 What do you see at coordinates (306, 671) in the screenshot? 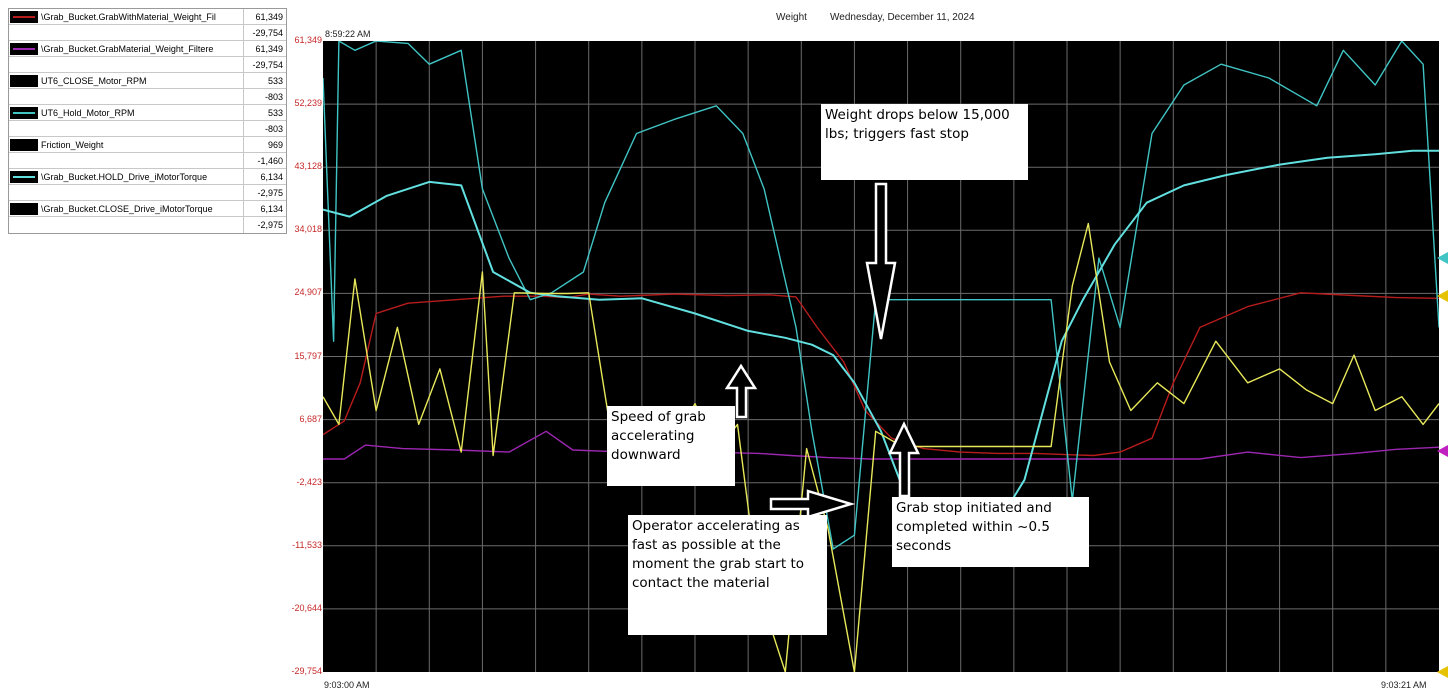
I see `y-tick-label: -29,754` at bounding box center [306, 671].